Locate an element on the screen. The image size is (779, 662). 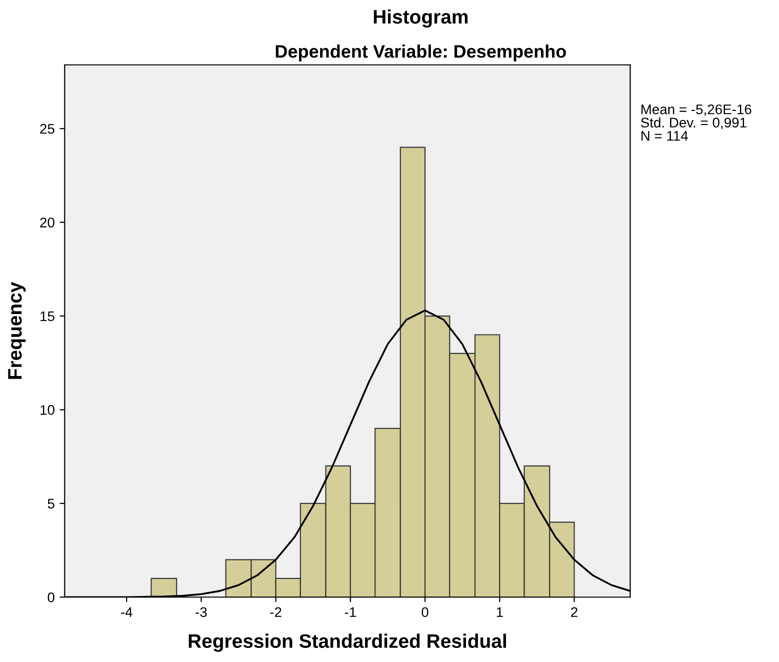
x-tick-label: 1 is located at coordinates (499, 612).